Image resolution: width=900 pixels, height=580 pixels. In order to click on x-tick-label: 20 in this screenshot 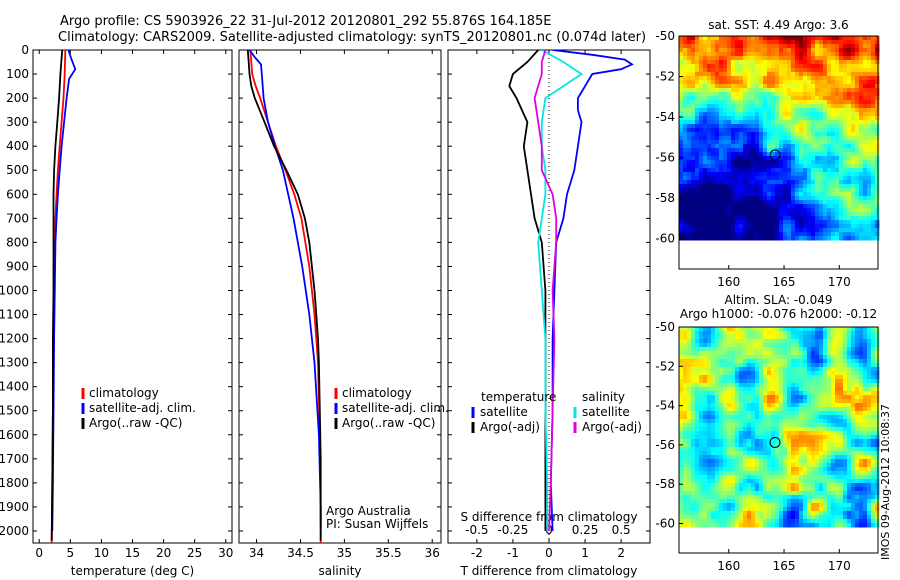, I will do `click(163, 553)`.